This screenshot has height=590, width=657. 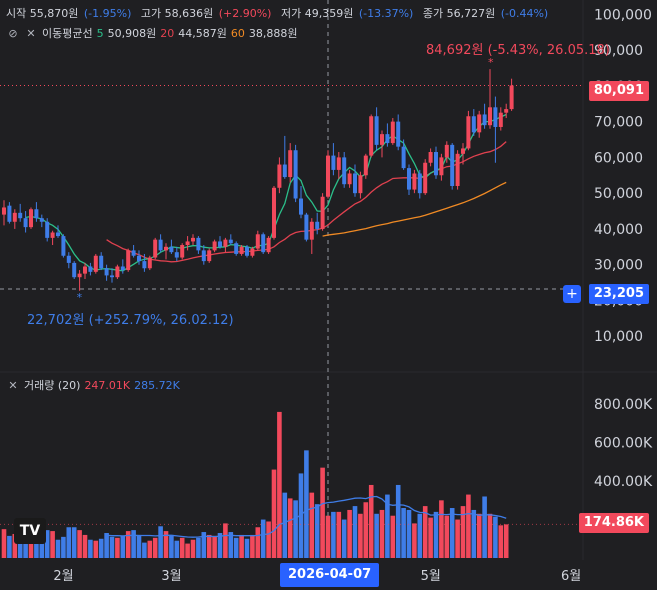 I want to click on x-tick-label: 6월, so click(x=571, y=576).